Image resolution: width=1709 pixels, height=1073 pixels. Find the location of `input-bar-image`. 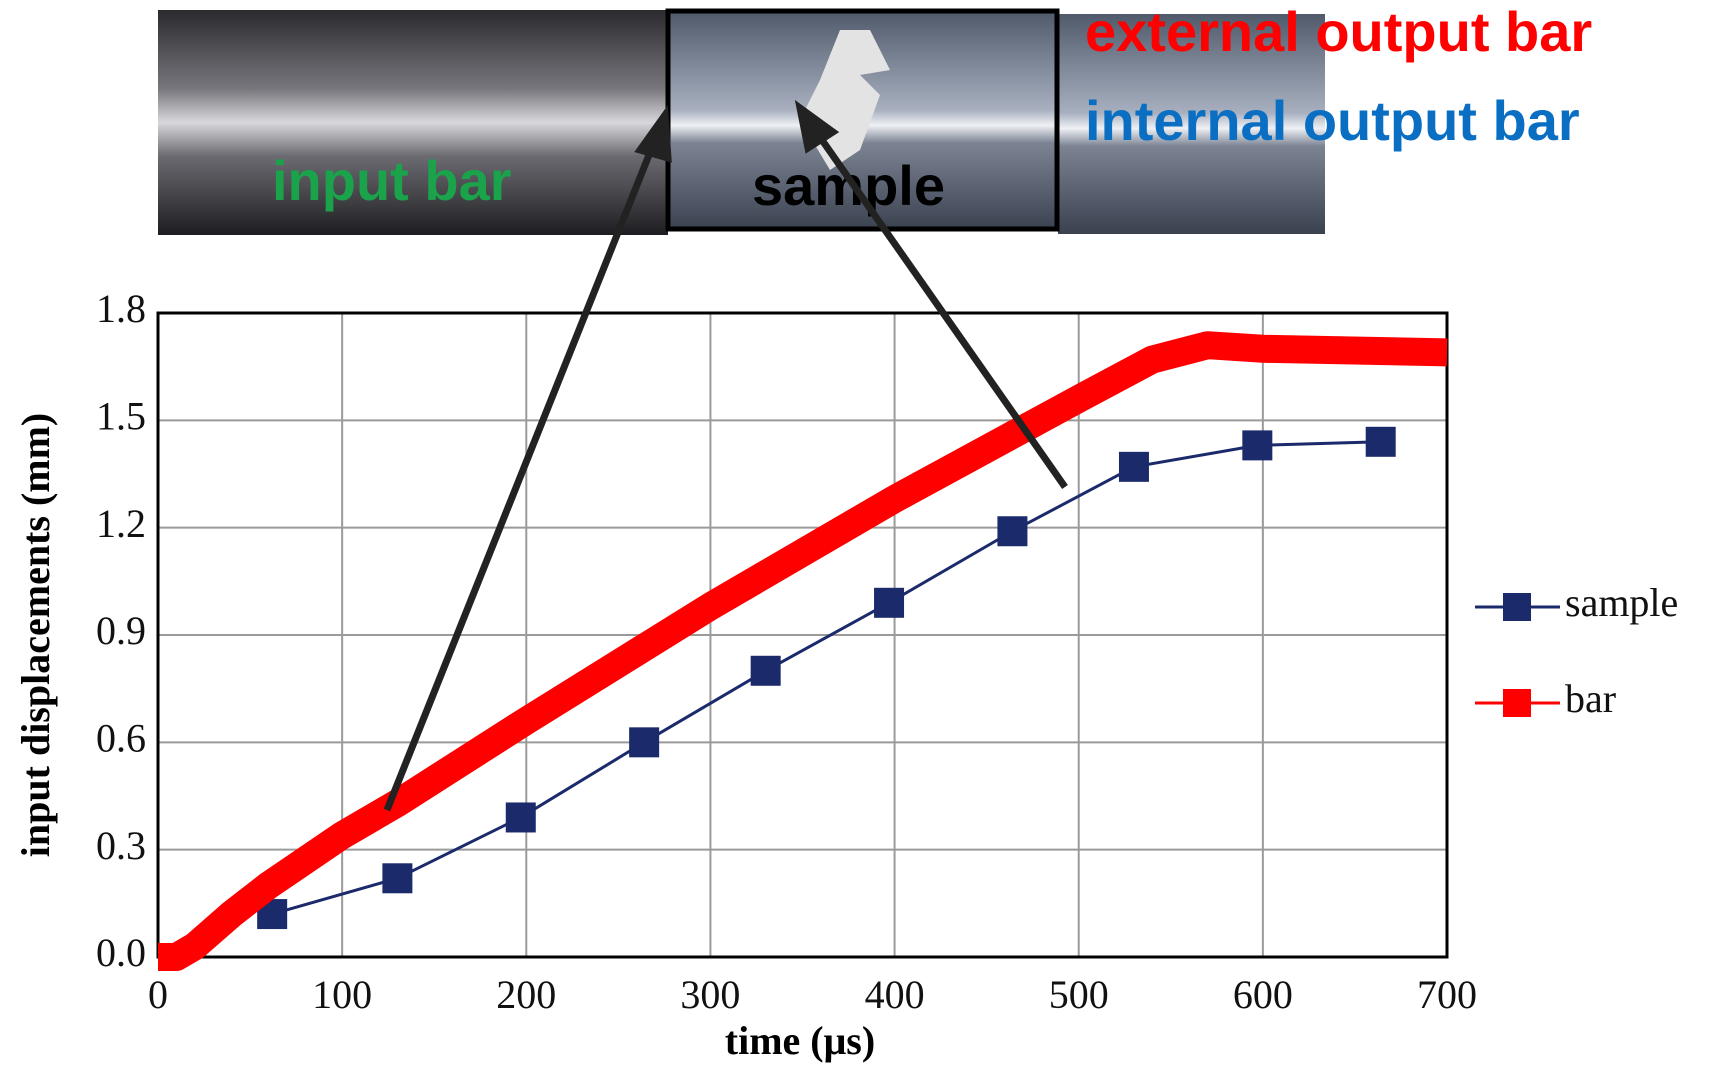

input-bar-image is located at coordinates (413, 122).